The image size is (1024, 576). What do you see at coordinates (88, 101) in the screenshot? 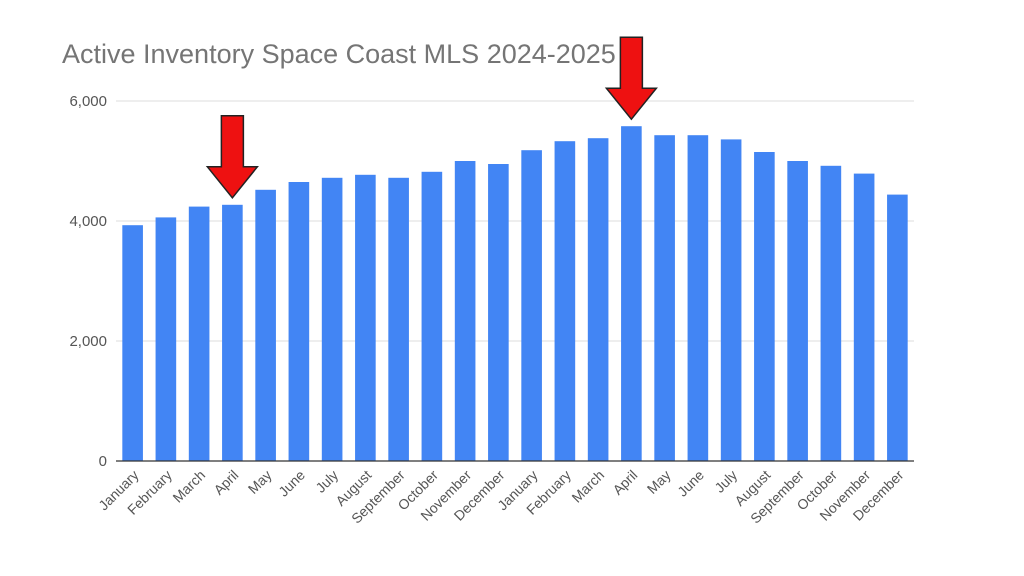
I see `y-tick-label: 6,000` at bounding box center [88, 101].